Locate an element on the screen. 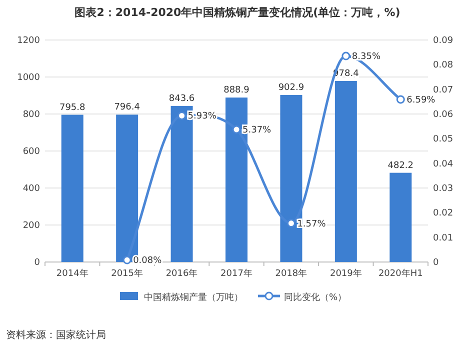 The width and height of the screenshot is (475, 349). y2-tick-label: 0.05 is located at coordinates (443, 139).